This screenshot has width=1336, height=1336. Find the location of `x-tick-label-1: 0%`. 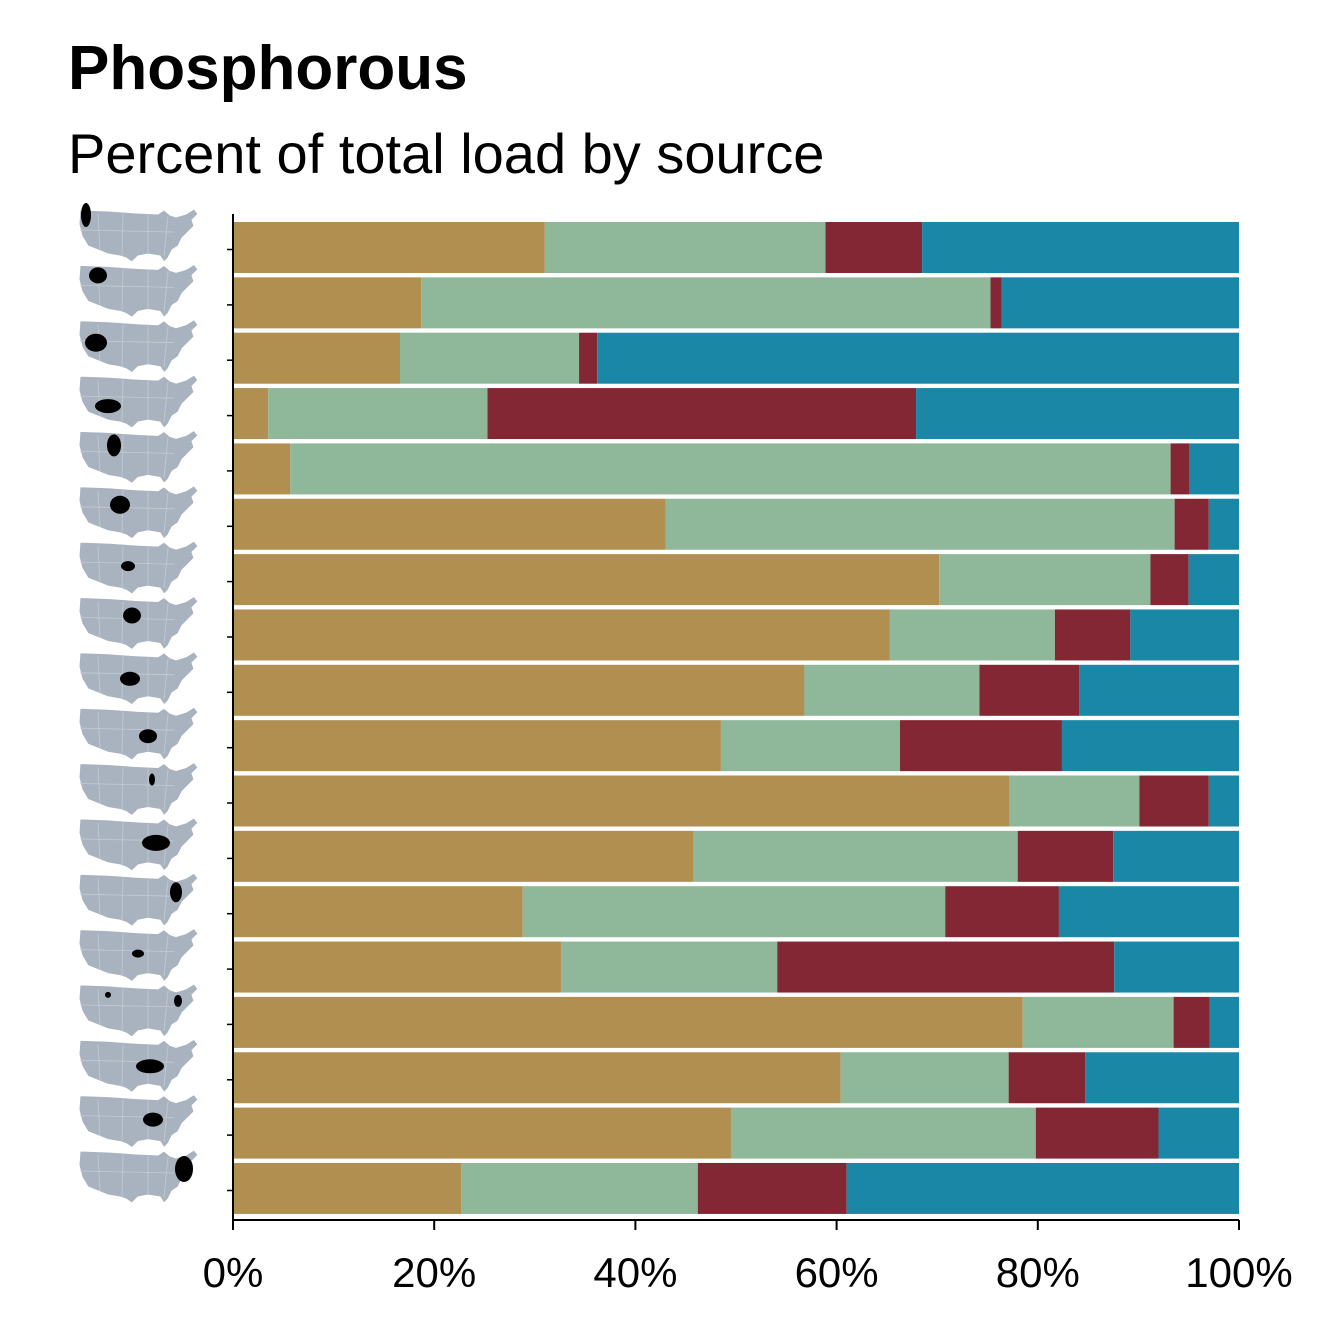

x-tick-label-1: 0% is located at coordinates (233, 1272).